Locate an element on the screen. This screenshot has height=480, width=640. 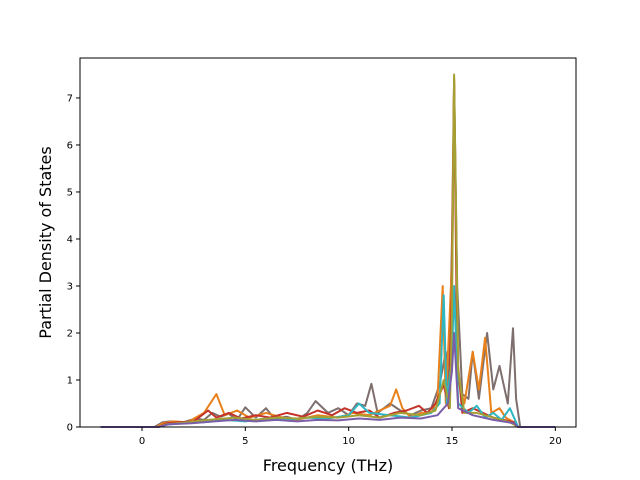
y-tick-label: 3 is located at coordinates (70, 286).